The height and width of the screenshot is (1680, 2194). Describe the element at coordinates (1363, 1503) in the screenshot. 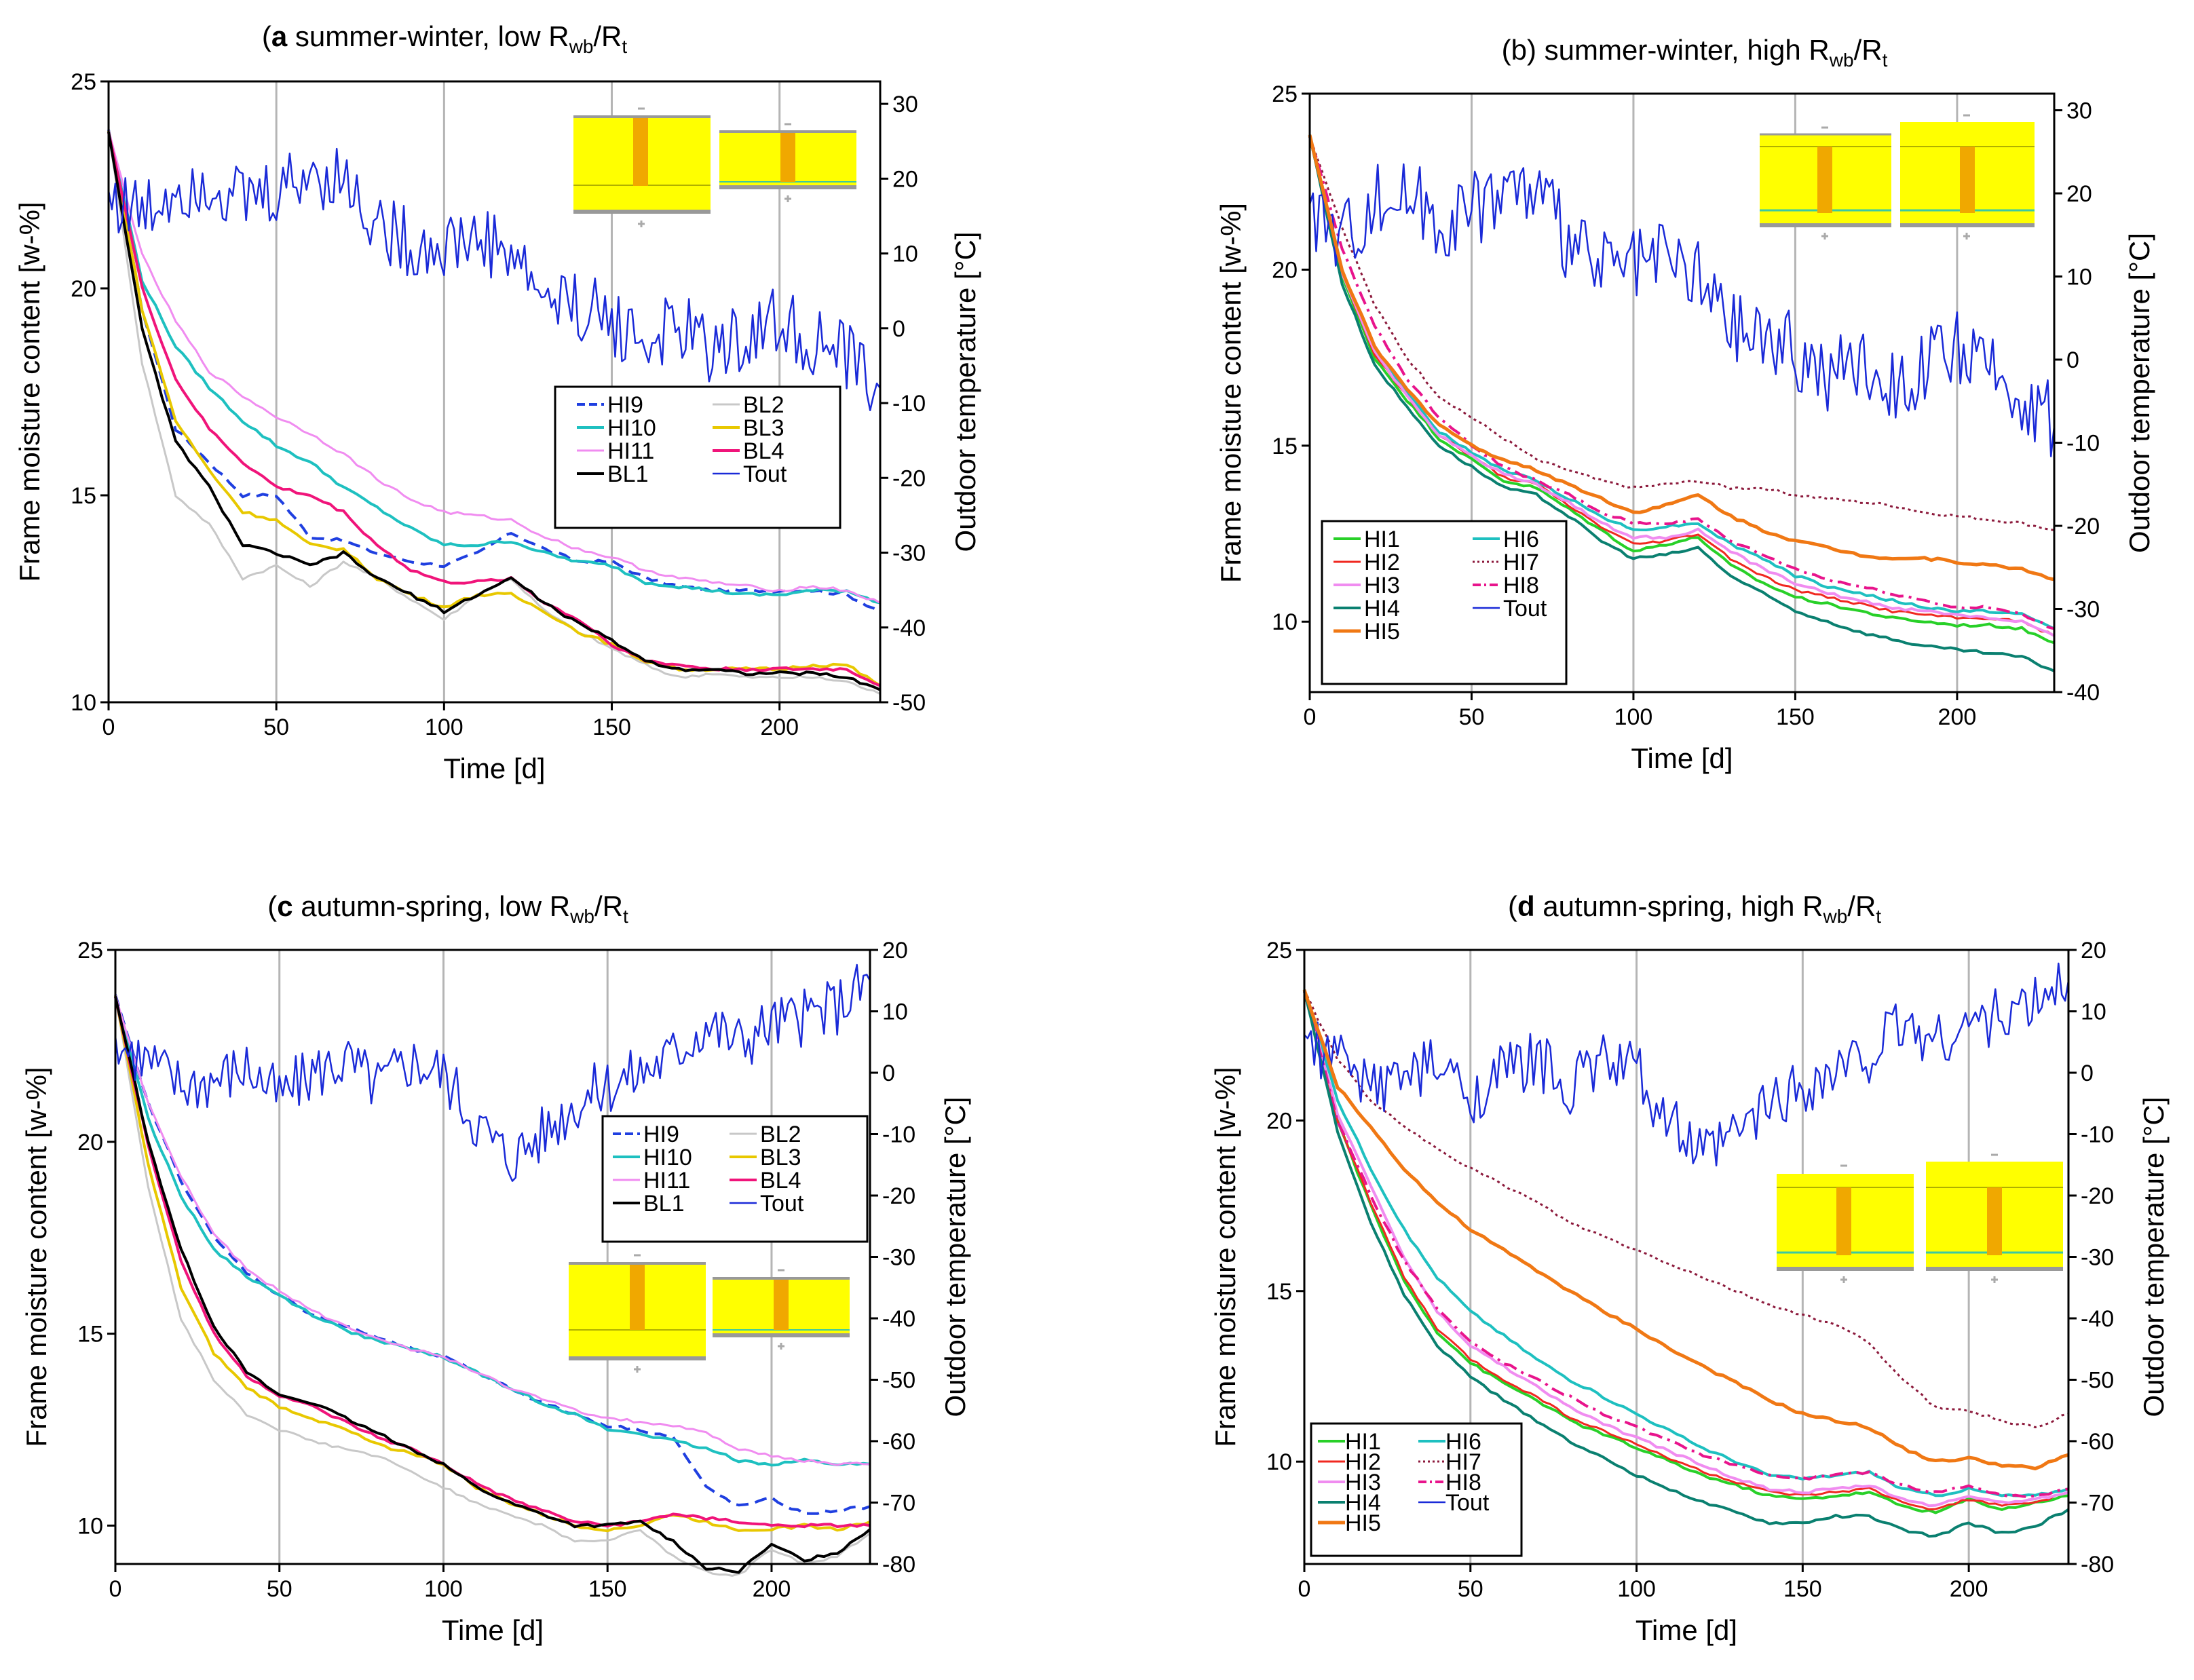

I see `legend-label: HI4` at that location.